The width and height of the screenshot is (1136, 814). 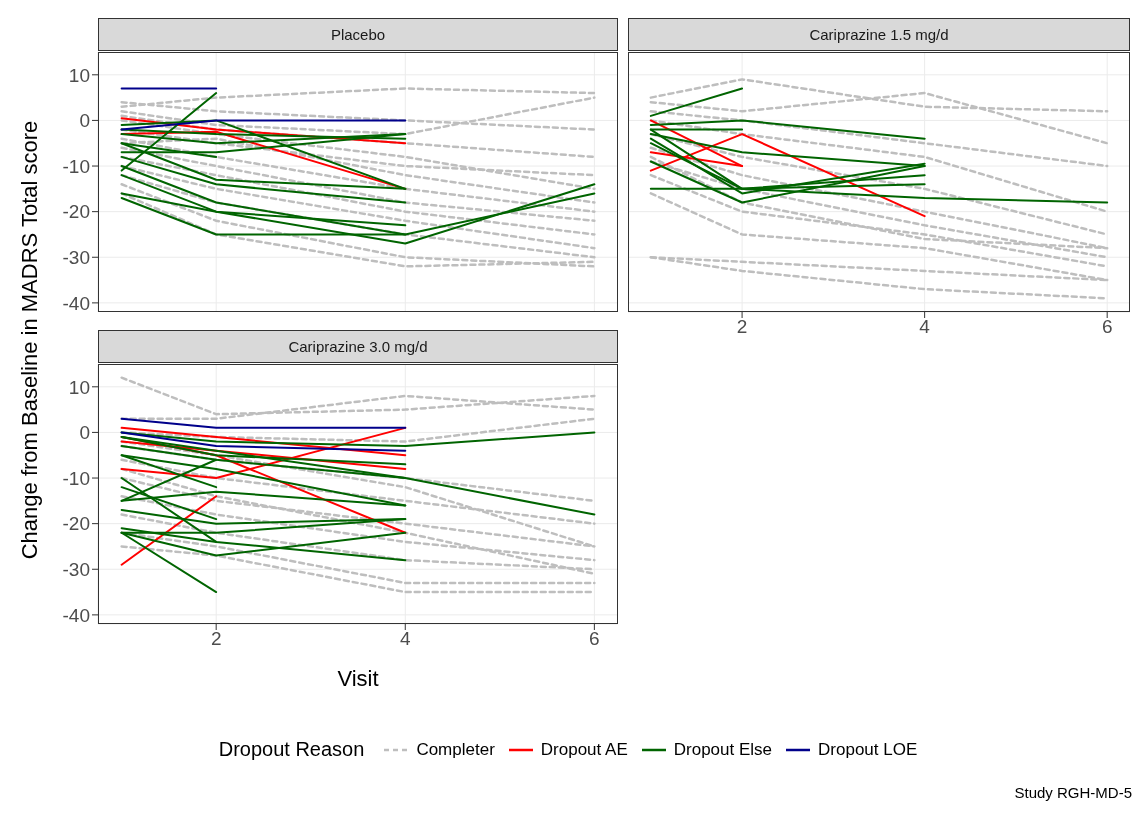 I want to click on legend-label: Completer, so click(x=455, y=749).